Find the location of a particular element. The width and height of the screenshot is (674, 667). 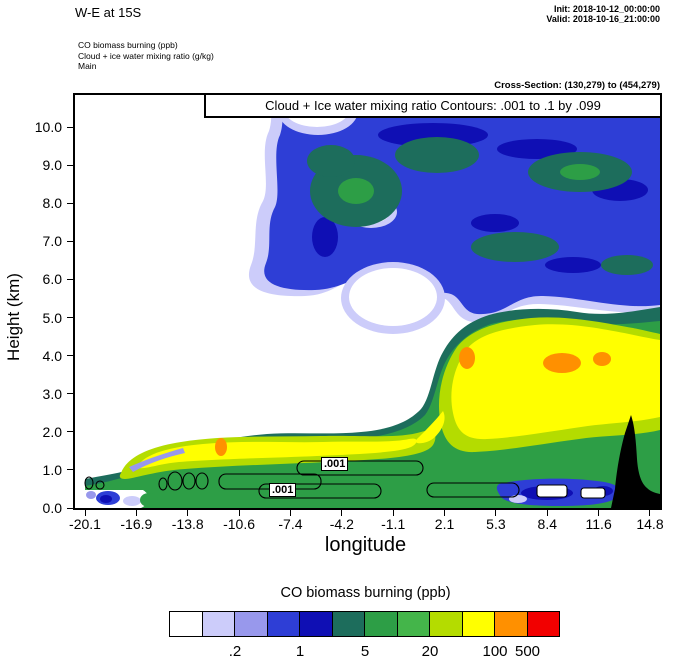

y-axis-tick-label: 7.0 is located at coordinates (52, 241).